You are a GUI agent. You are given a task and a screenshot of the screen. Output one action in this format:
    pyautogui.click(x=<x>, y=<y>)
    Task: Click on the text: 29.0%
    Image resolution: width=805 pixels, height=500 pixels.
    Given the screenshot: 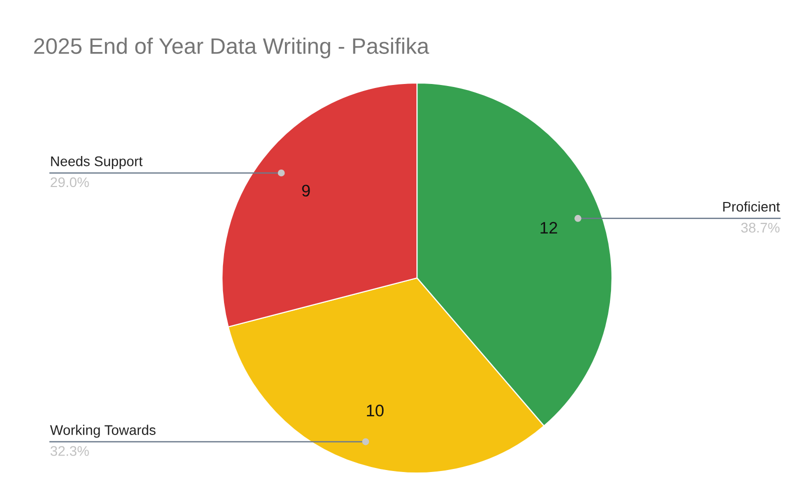 What is the action you would take?
    pyautogui.click(x=69, y=182)
    